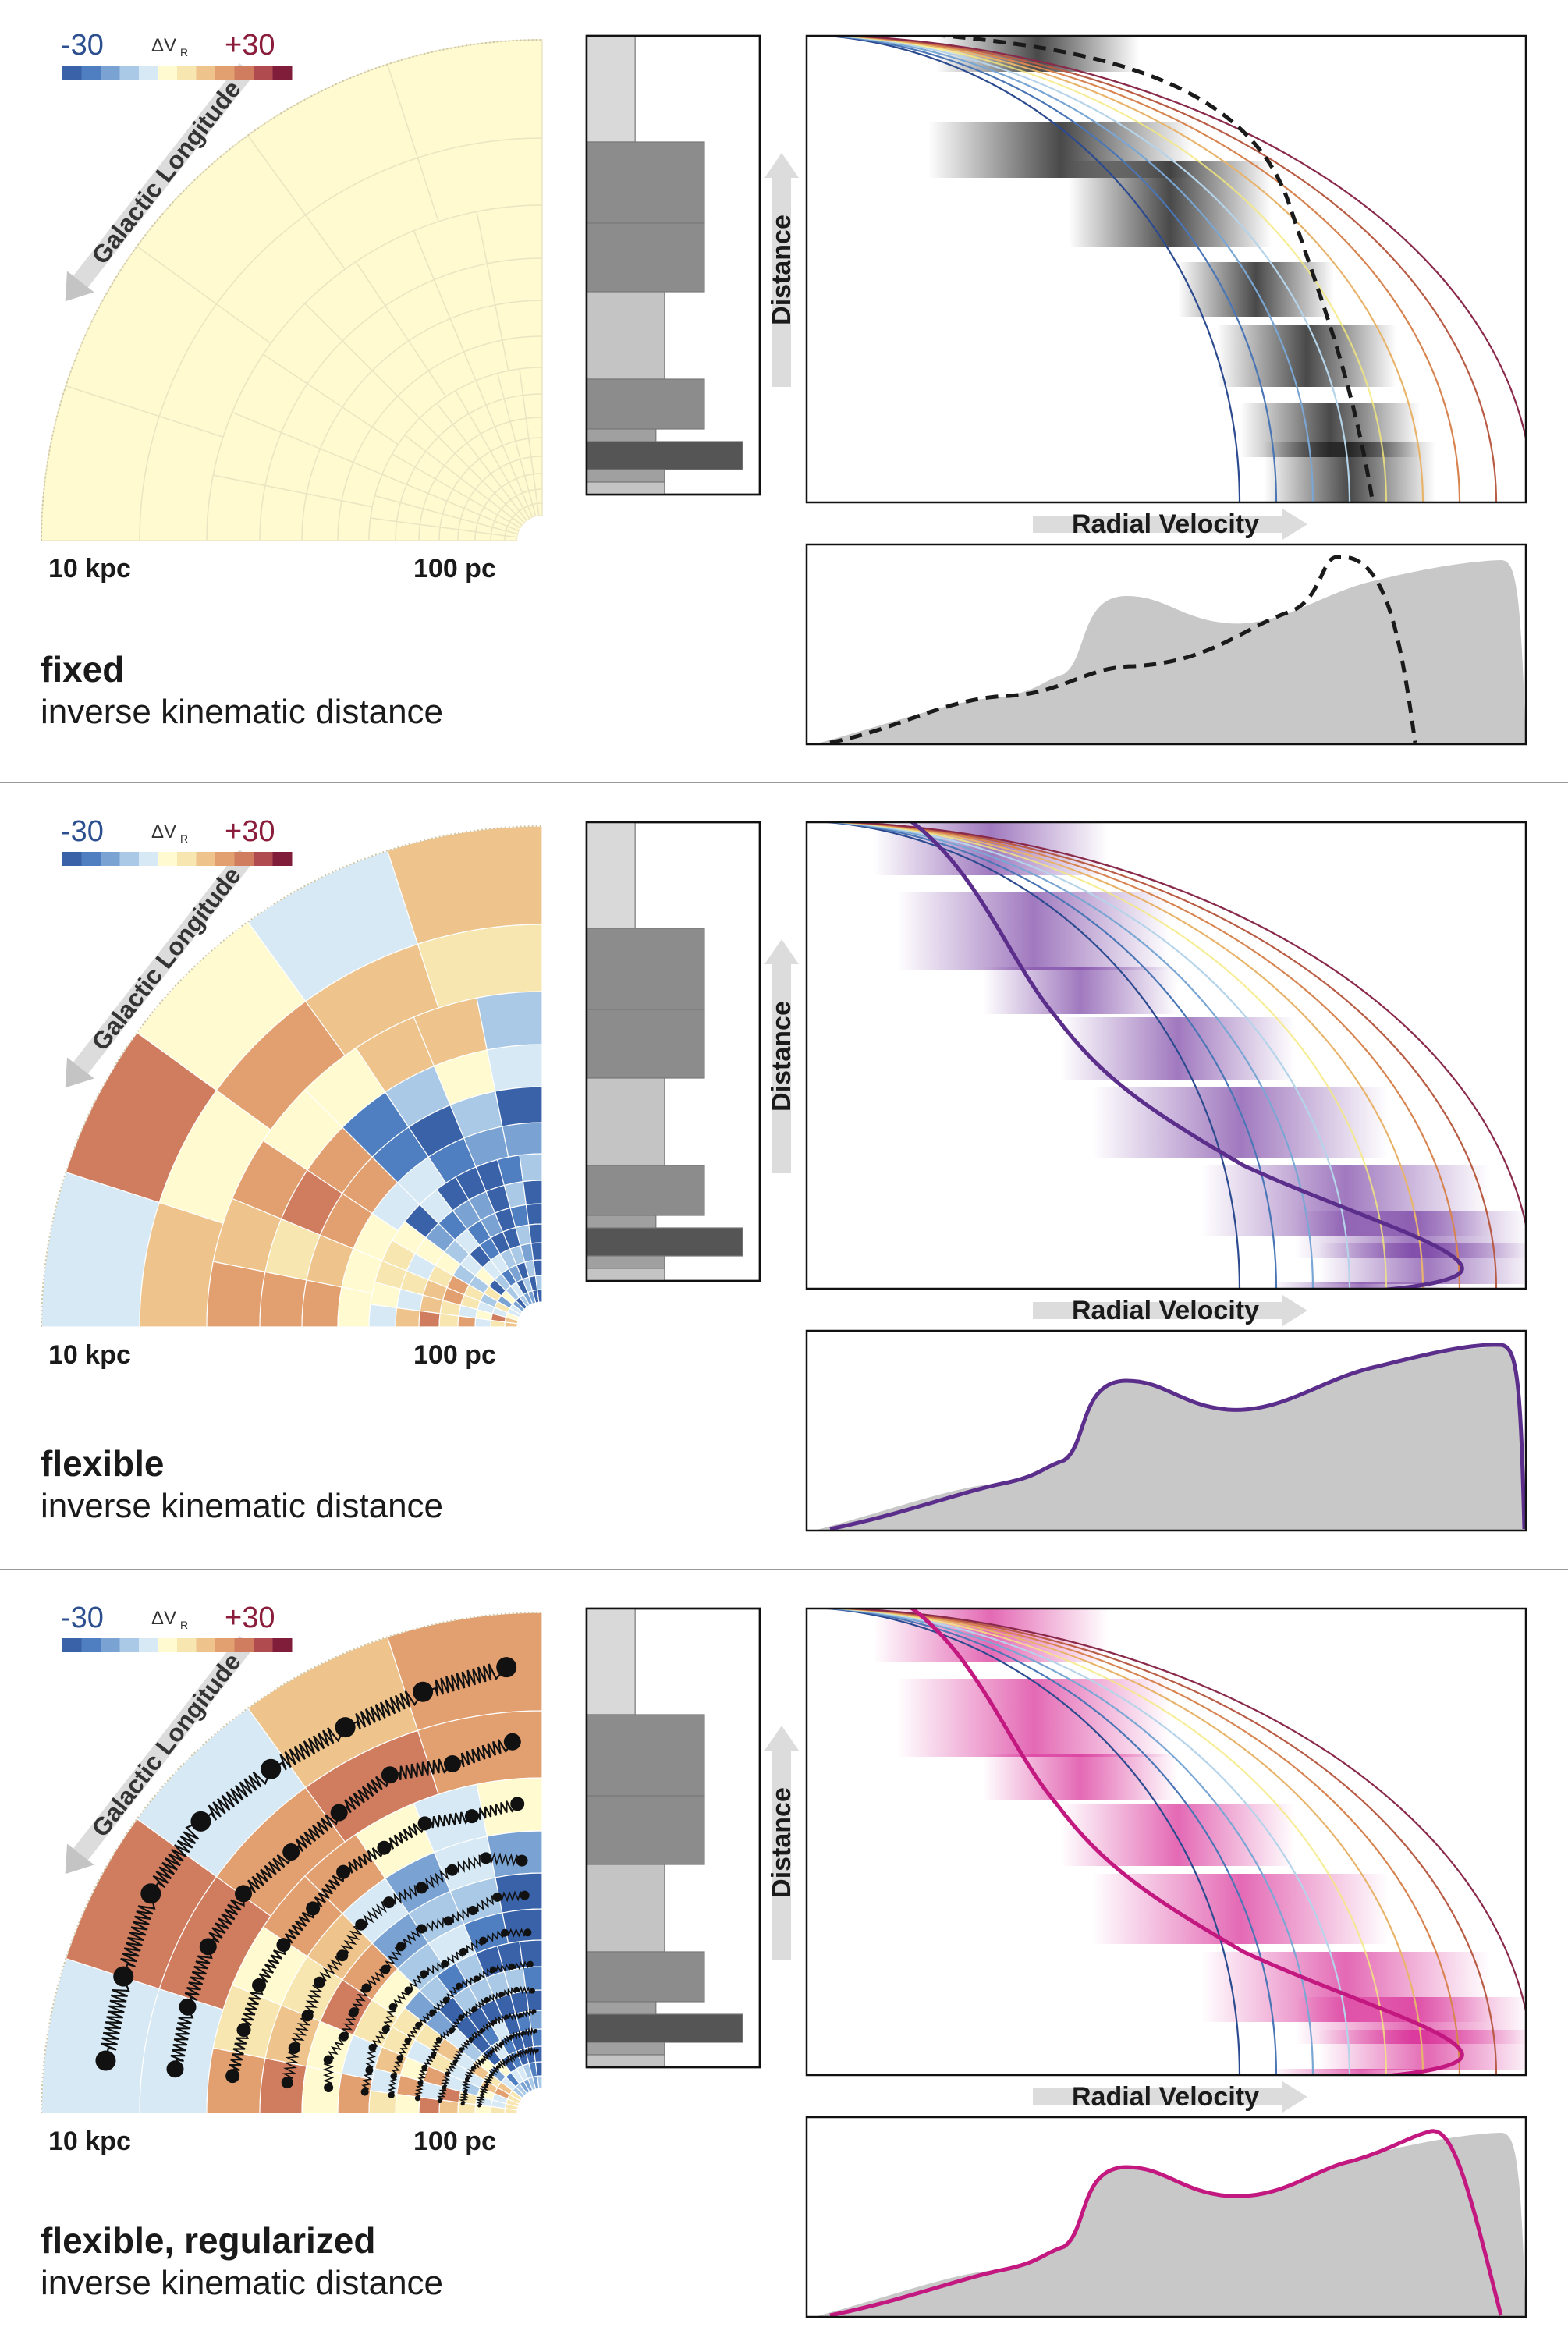  I want to click on plot-area, so click(1166, 1842).